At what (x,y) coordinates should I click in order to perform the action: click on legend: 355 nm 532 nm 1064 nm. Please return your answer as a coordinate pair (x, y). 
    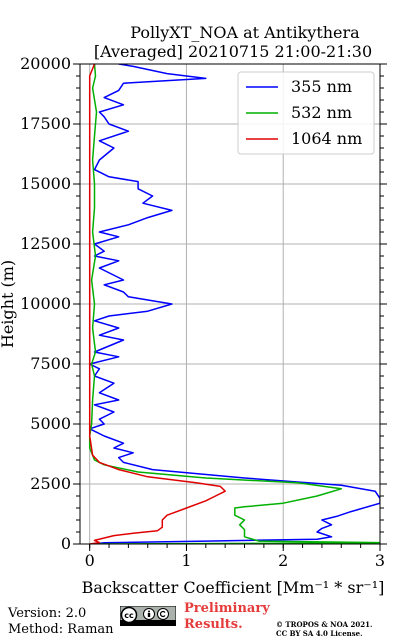
    Looking at the image, I should click on (306, 113).